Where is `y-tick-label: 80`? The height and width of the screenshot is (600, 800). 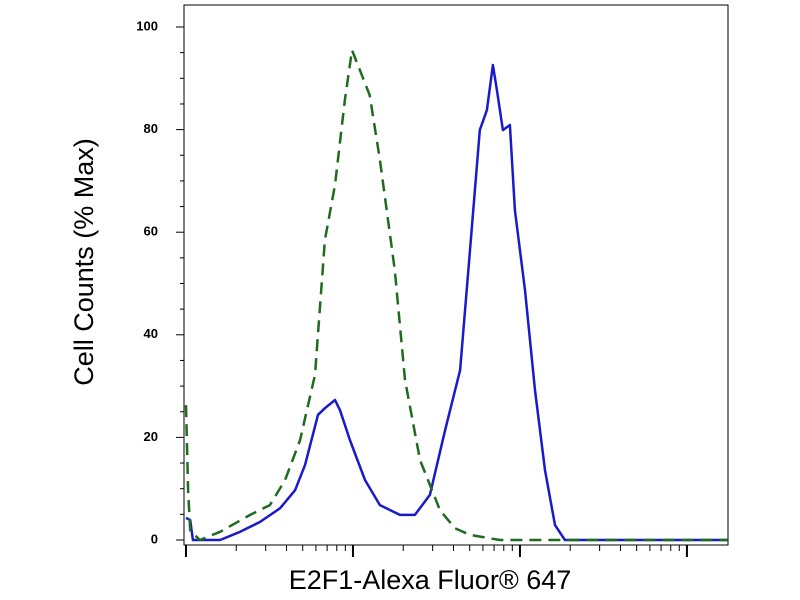
y-tick-label: 80 is located at coordinates (151, 128).